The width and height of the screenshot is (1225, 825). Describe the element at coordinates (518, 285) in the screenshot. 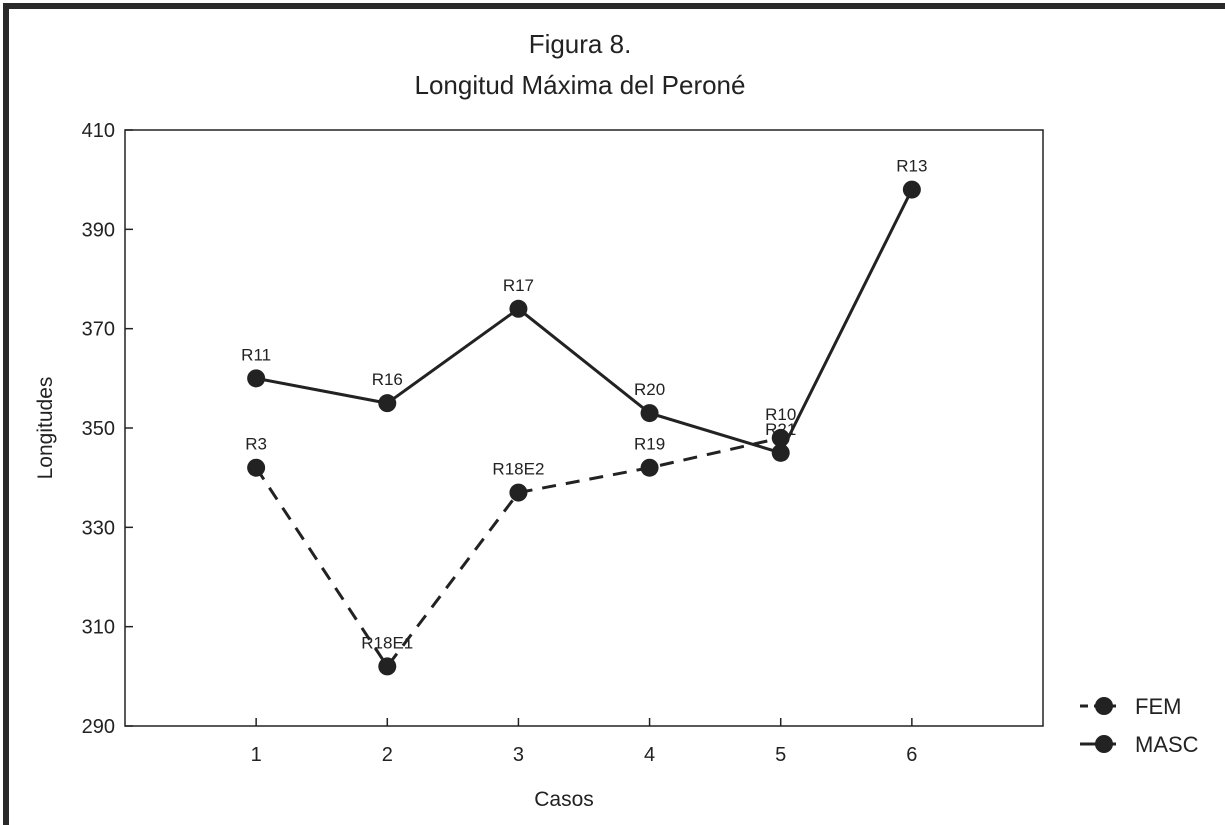

I see `data-point-label: R17` at that location.